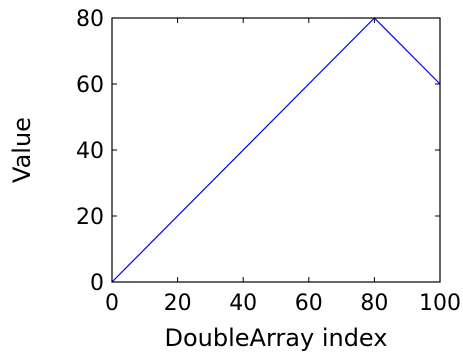 The image size is (463, 355). I want to click on y-tick-label: 80, so click(90, 19).